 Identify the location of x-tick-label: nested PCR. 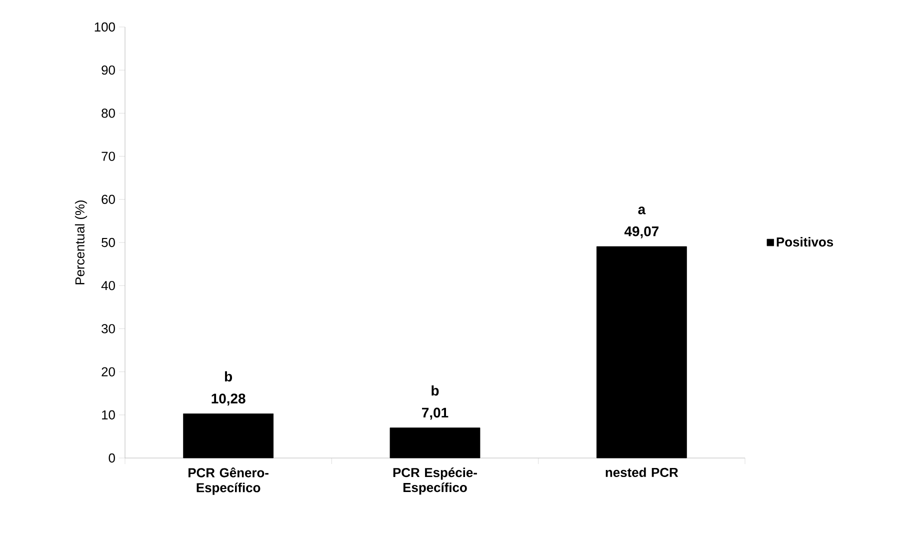
(642, 473).